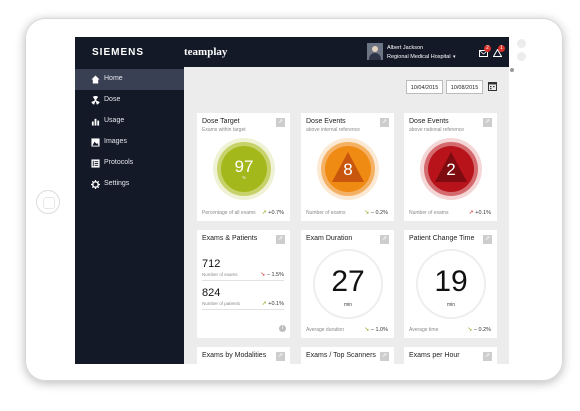  Describe the element at coordinates (405, 48) in the screenshot. I see `user-name: Albert Jackson` at that location.